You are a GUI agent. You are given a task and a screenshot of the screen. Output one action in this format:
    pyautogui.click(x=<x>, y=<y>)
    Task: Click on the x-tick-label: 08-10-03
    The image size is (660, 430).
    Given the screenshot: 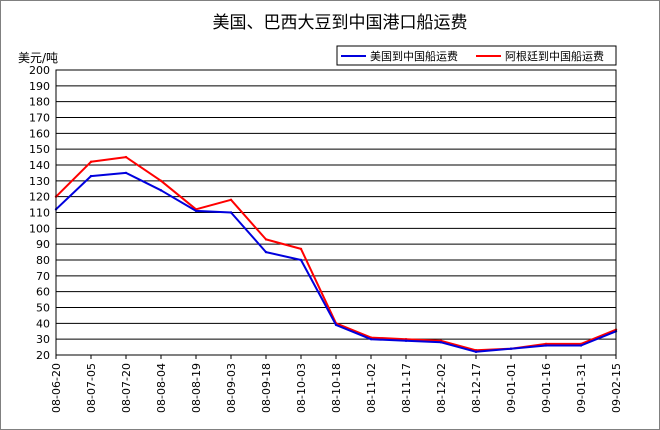 What is the action you would take?
    pyautogui.click(x=301, y=388)
    